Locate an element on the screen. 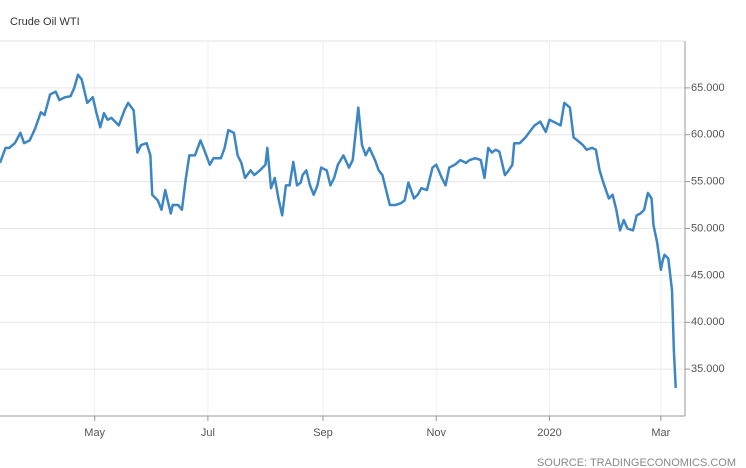 Image resolution: width=746 pixels, height=468 pixels. source-note: SOURCE: TRADINGECONOMICS.COM is located at coordinates (636, 462).